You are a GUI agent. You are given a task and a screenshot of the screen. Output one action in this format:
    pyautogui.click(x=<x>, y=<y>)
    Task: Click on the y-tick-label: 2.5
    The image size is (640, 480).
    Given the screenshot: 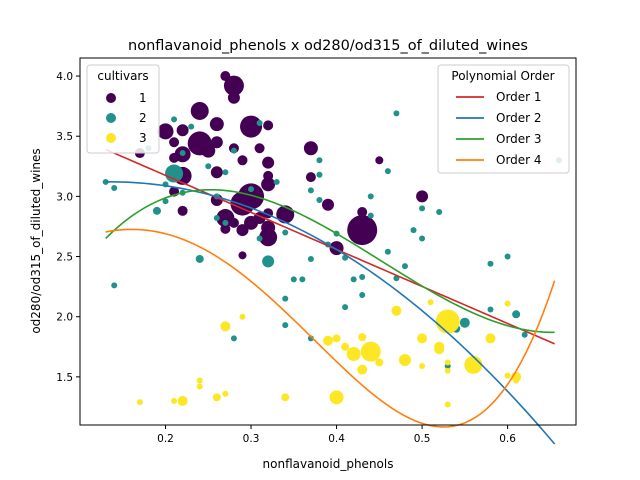 What is the action you would take?
    pyautogui.click(x=64, y=258)
    